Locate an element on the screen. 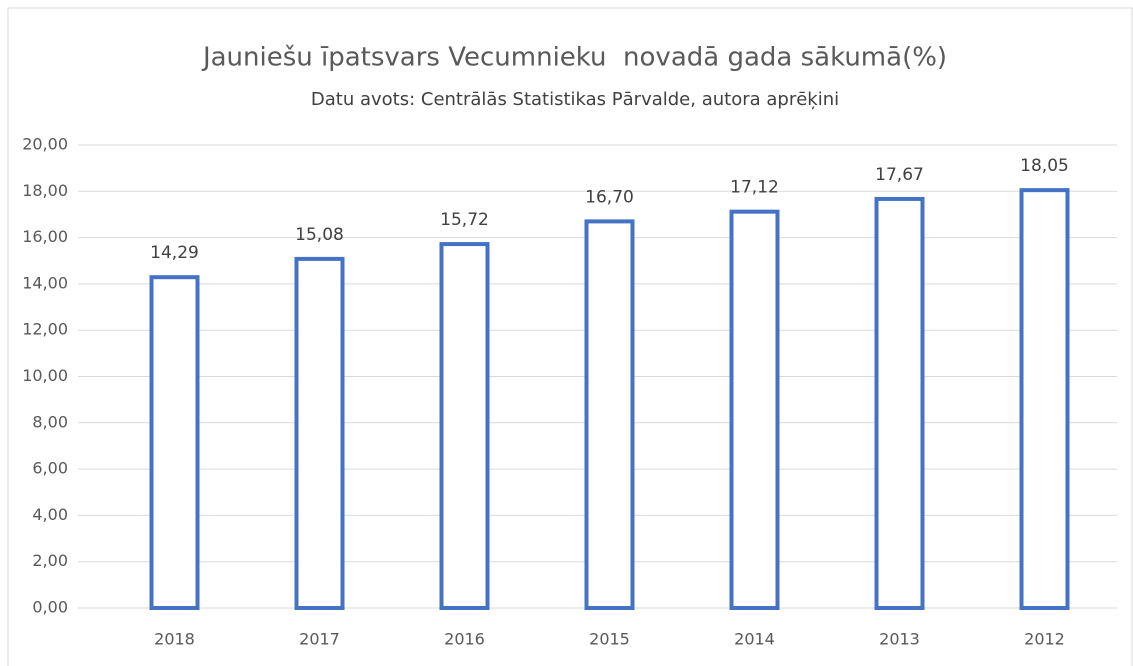  value-label: 16,70 is located at coordinates (609, 197).